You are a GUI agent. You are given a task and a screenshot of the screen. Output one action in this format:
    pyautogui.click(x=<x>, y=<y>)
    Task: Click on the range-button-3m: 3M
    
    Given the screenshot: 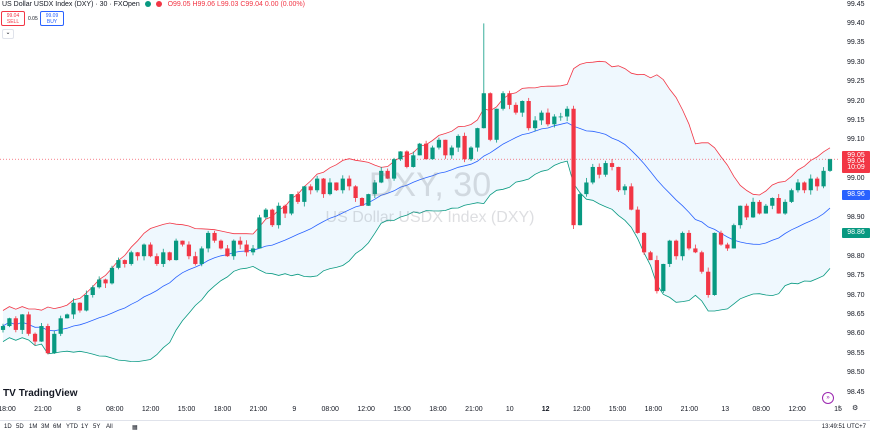 What is the action you would take?
    pyautogui.click(x=45, y=427)
    